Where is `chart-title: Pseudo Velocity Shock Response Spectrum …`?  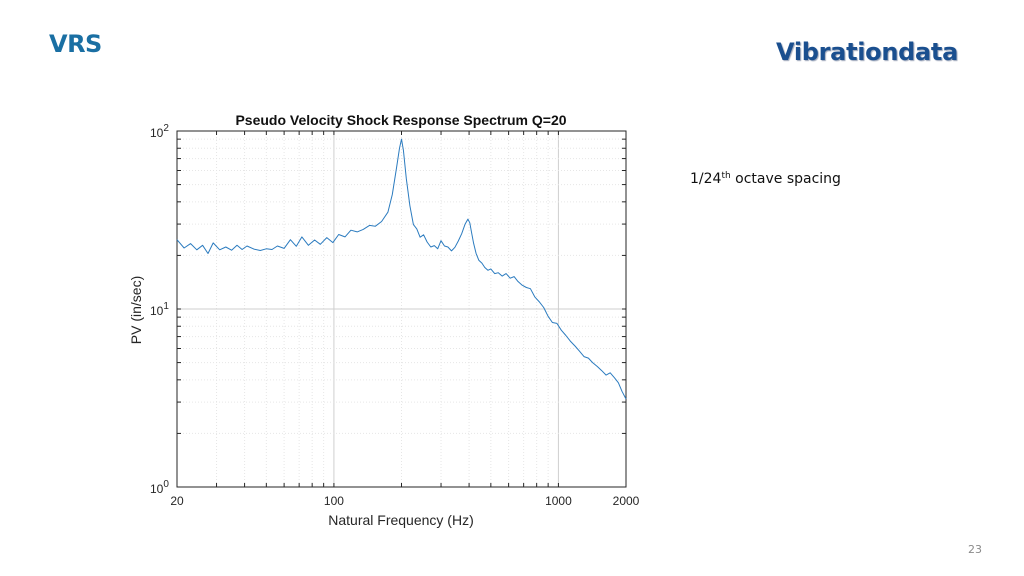
chart-title: Pseudo Velocity Shock Response Spectrum … is located at coordinates (400, 120).